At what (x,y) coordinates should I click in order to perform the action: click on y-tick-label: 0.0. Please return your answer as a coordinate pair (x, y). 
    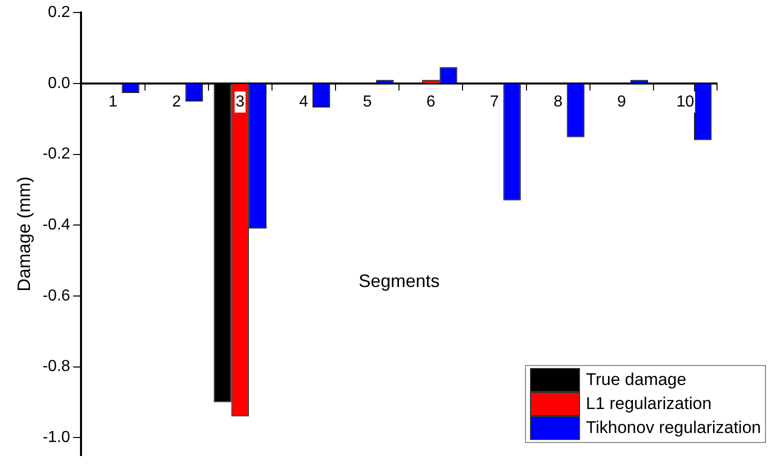
    Looking at the image, I should click on (59, 83).